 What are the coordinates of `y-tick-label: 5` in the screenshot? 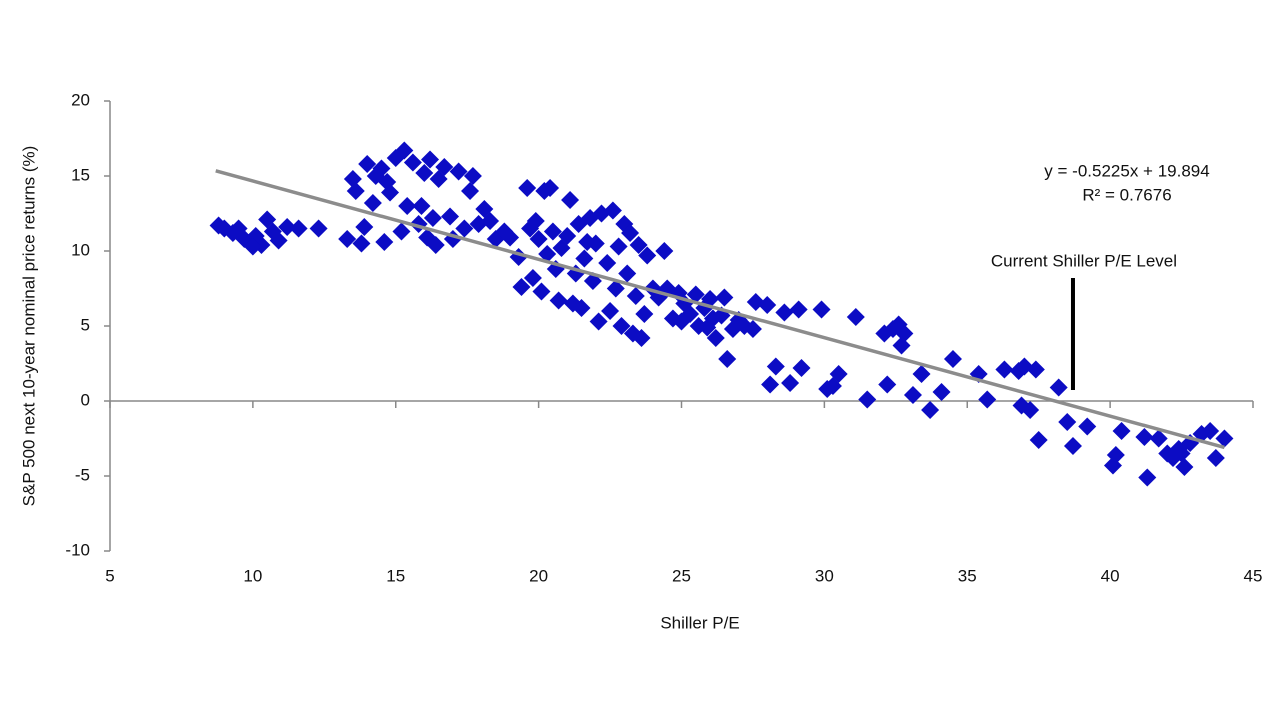 It's located at (85, 324).